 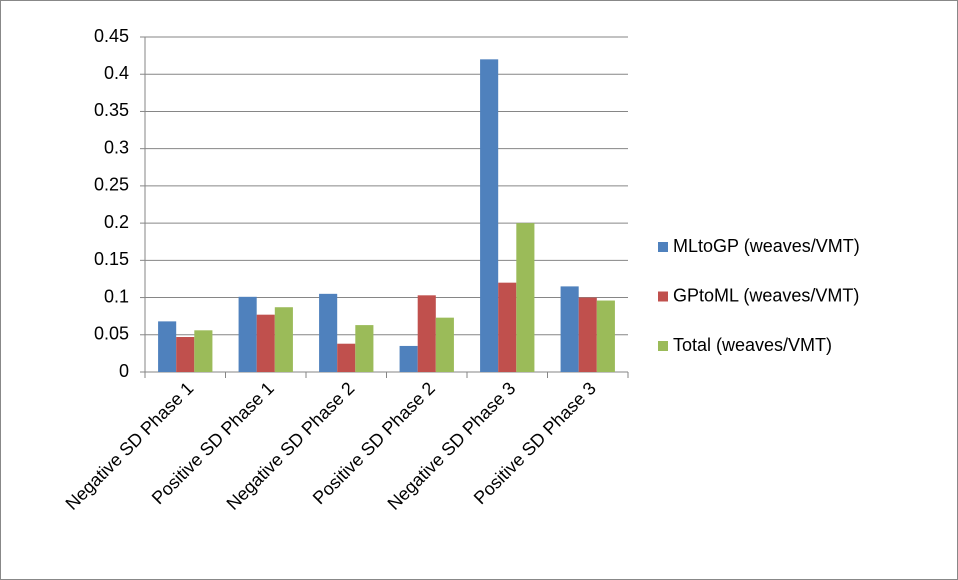 What do you see at coordinates (111, 259) in the screenshot?
I see `y-tick-label: 0.15` at bounding box center [111, 259].